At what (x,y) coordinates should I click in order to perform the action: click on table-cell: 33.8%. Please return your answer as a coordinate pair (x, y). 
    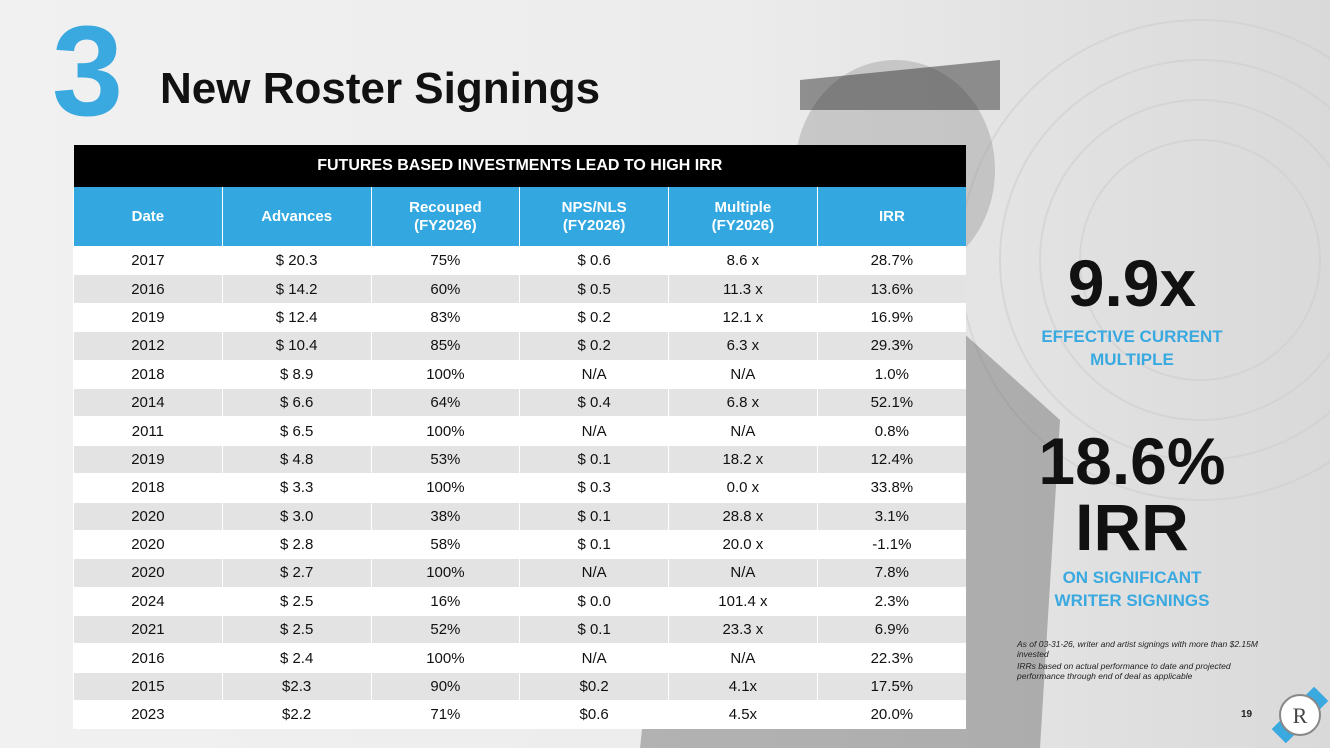
    Looking at the image, I should click on (891, 488).